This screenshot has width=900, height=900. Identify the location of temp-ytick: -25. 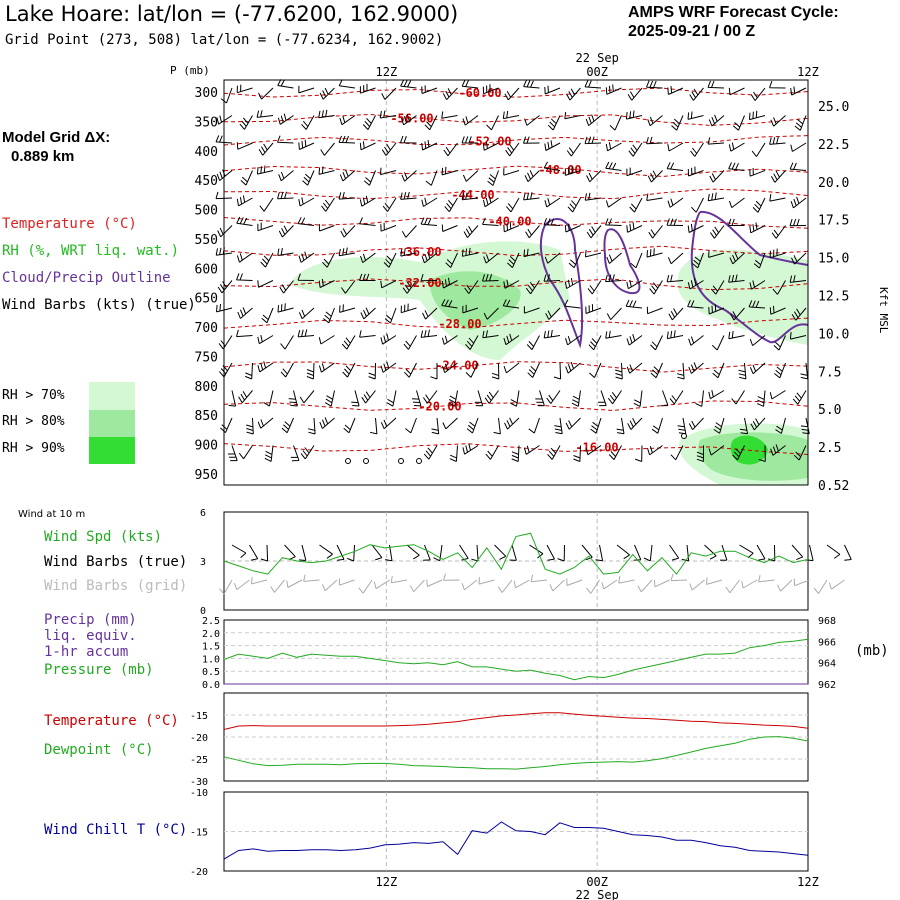
(199, 760).